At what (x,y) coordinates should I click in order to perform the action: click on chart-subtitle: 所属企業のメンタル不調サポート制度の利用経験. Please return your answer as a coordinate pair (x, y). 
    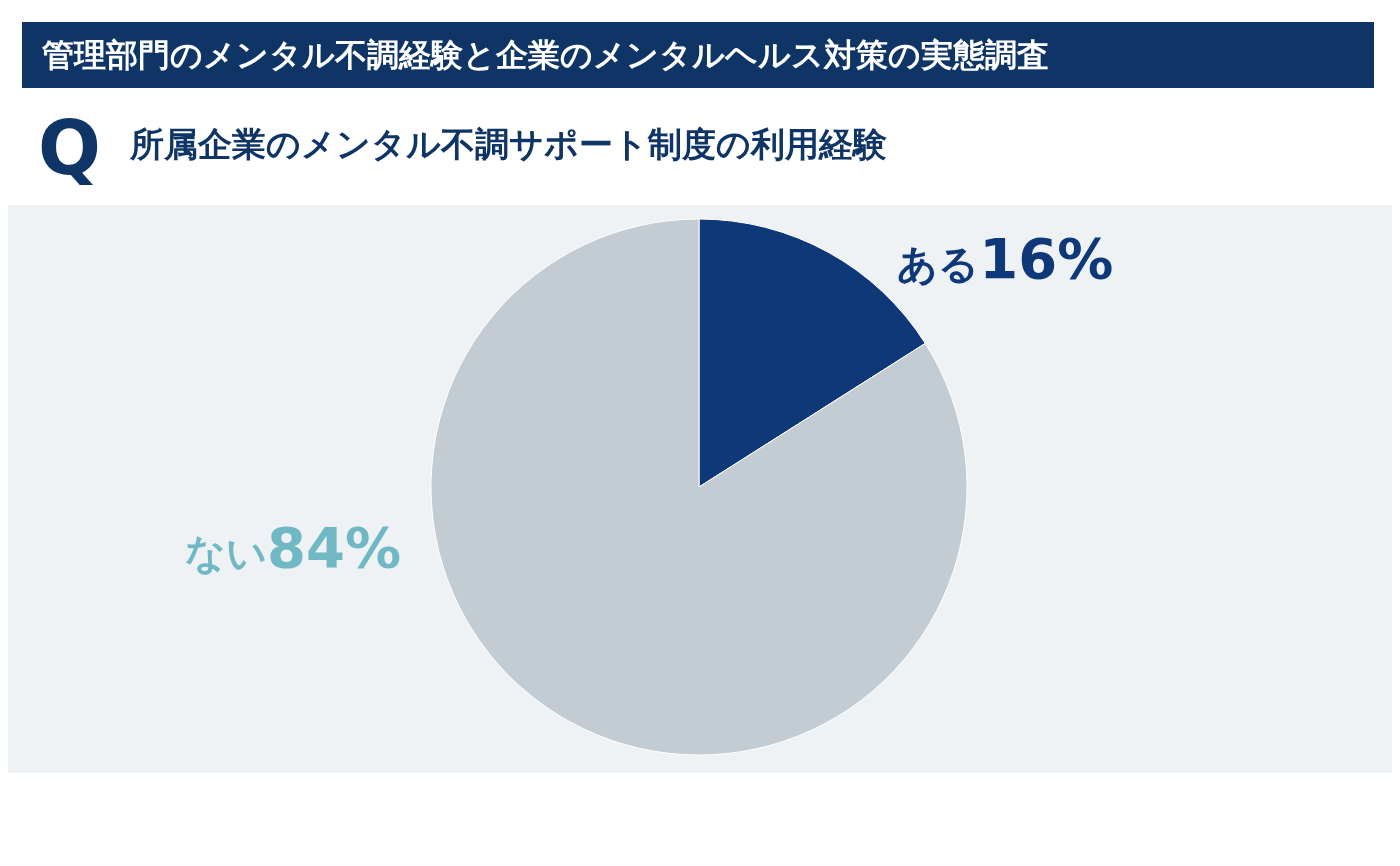
    Looking at the image, I should click on (508, 144).